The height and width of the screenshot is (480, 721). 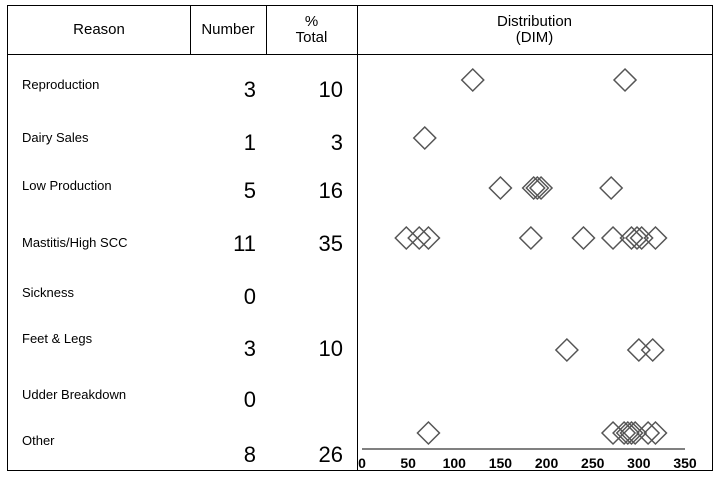 What do you see at coordinates (547, 463) in the screenshot?
I see `x-tick-label: 200` at bounding box center [547, 463].